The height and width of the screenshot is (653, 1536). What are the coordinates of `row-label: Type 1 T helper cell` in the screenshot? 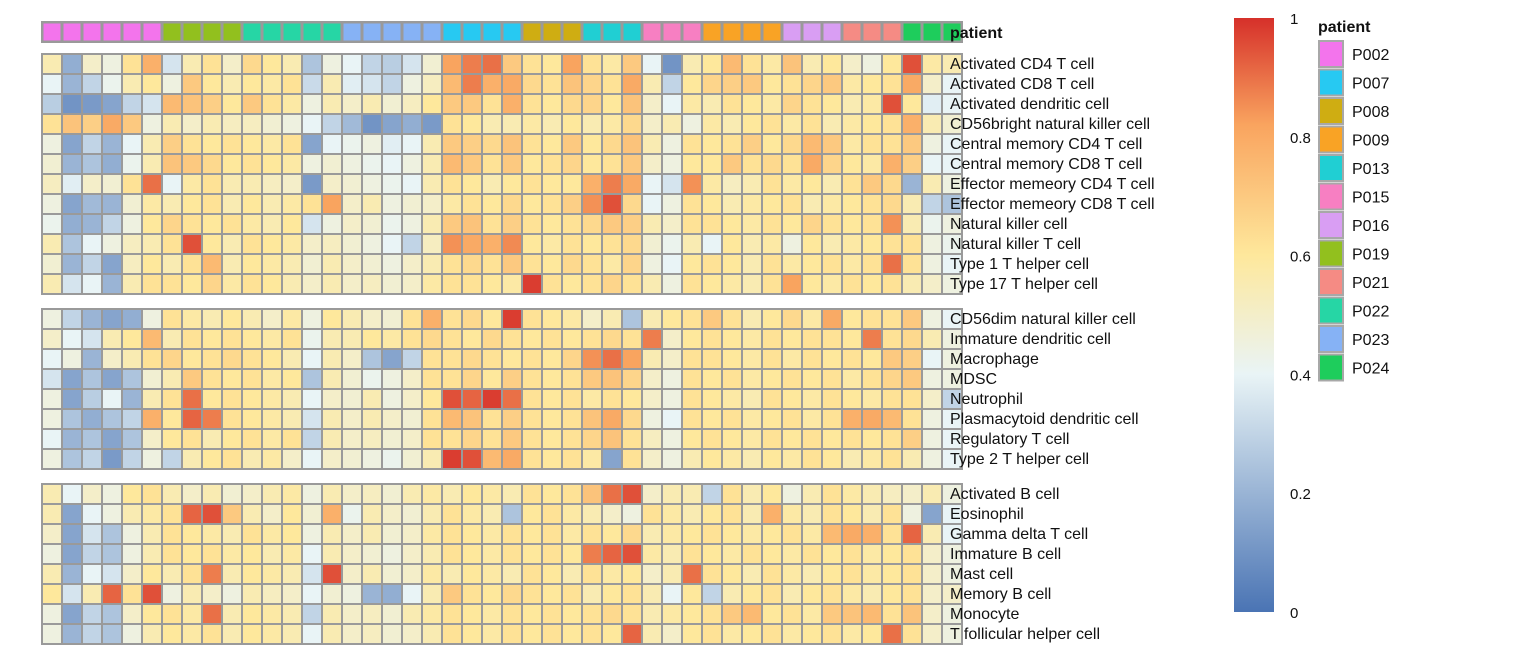 It's located at (1019, 264).